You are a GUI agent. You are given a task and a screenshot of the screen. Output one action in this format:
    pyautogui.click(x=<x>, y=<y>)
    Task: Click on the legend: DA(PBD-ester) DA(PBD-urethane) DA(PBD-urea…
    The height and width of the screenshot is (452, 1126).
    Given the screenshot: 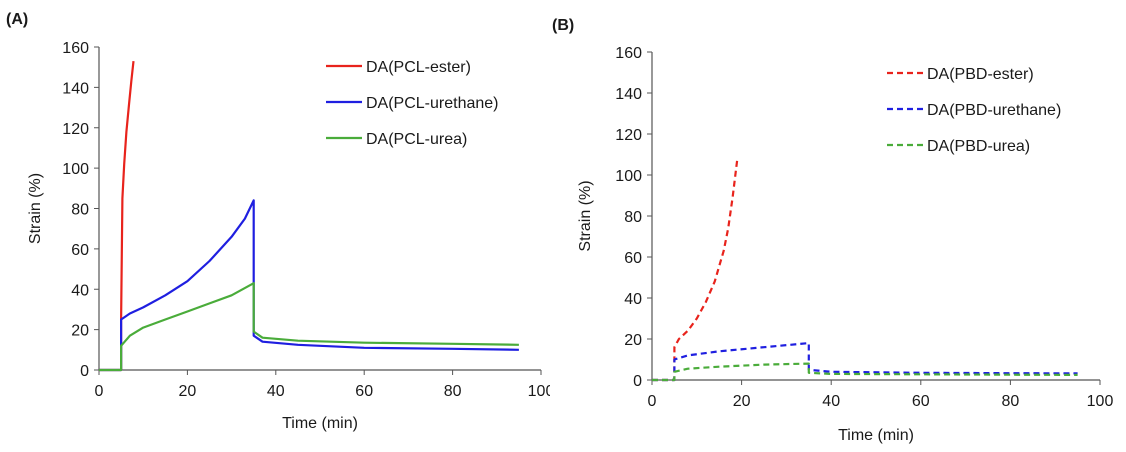 What is the action you would take?
    pyautogui.click(x=974, y=110)
    